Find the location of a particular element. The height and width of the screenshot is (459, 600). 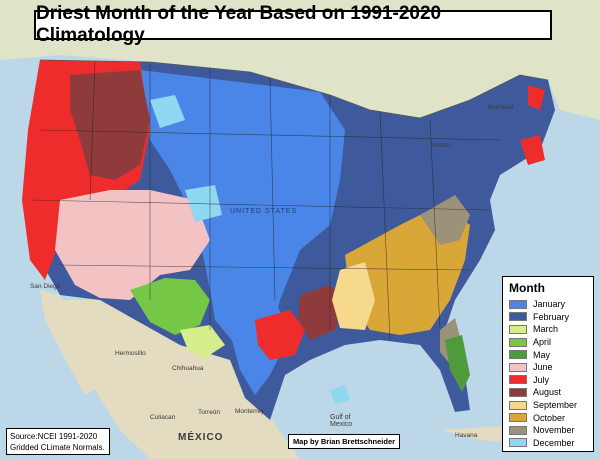

baja-land is located at coordinates (67, 342).